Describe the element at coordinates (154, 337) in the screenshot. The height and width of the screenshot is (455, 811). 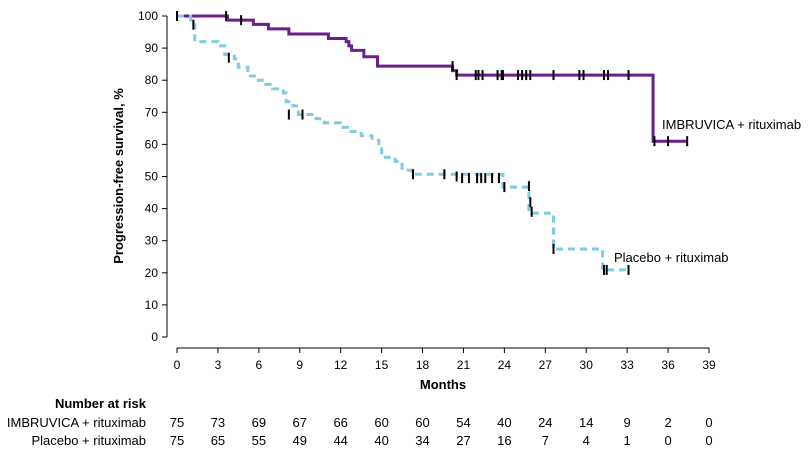
I see `y-tick-label: 0` at that location.